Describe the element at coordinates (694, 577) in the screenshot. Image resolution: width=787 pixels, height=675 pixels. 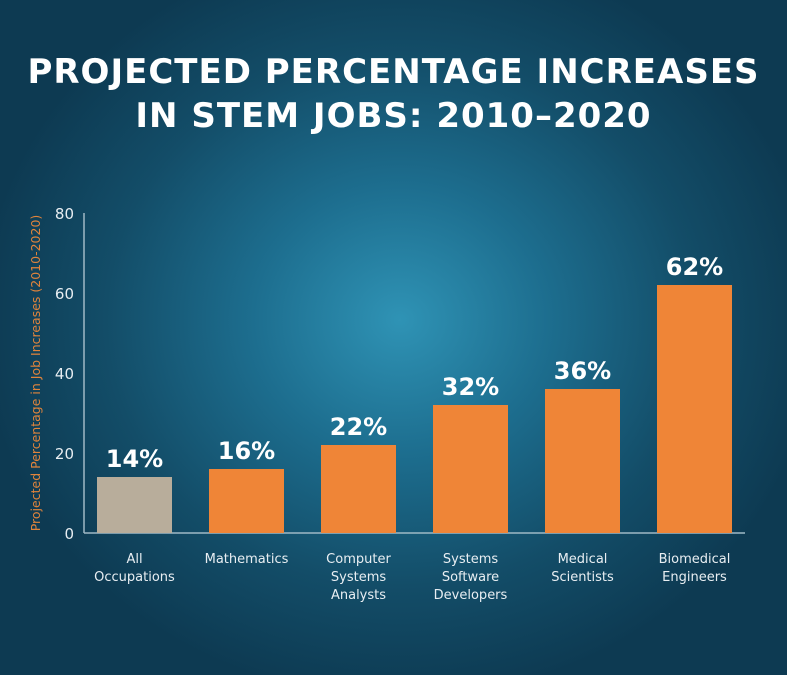
I see `x-tick-label: Engineers` at that location.